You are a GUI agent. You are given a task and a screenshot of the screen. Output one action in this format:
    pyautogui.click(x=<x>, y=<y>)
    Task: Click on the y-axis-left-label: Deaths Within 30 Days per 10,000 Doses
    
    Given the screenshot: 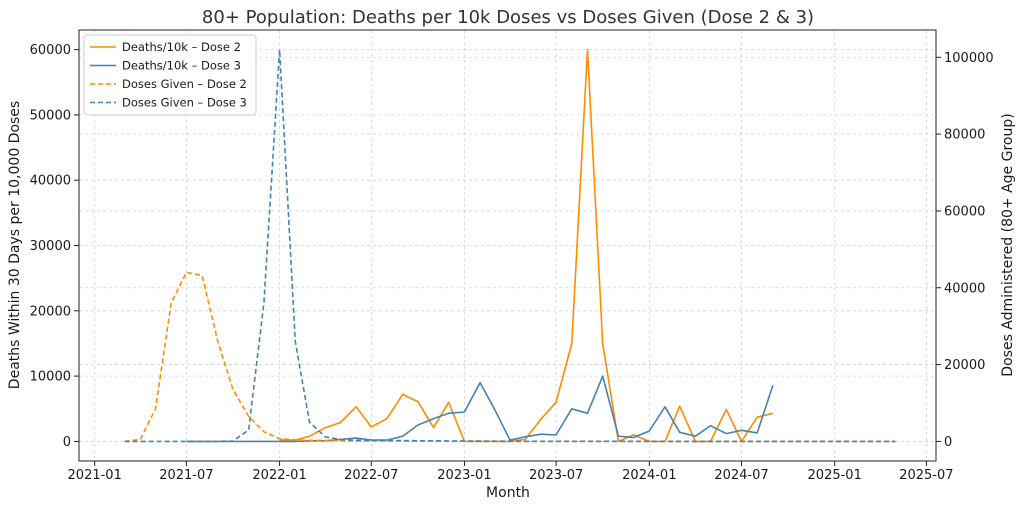 What is the action you would take?
    pyautogui.click(x=15, y=245)
    